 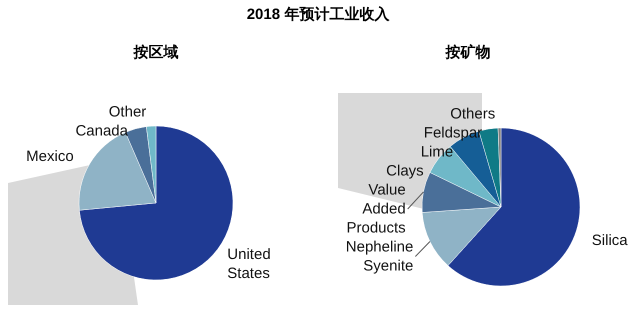 What do you see at coordinates (467, 52) in the screenshot?
I see `chart-subtitle: 按矿物` at bounding box center [467, 52].